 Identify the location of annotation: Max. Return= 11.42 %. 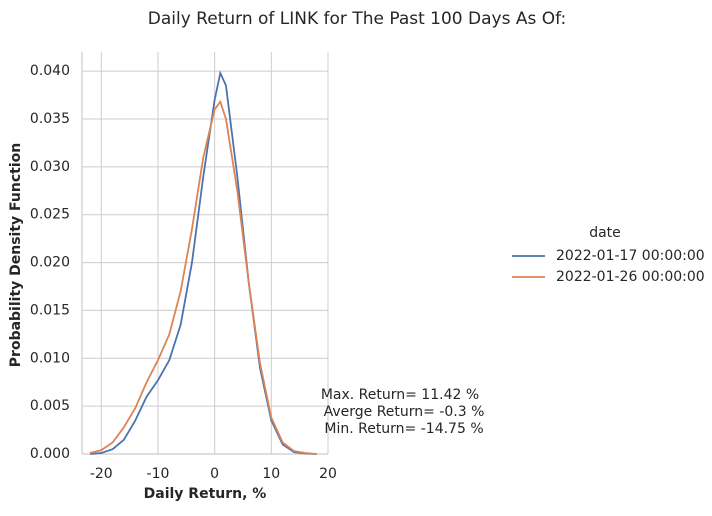
(400, 395).